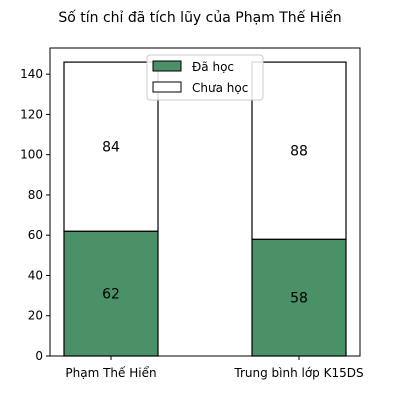  I want to click on bar-value-label: 58, so click(299, 299).